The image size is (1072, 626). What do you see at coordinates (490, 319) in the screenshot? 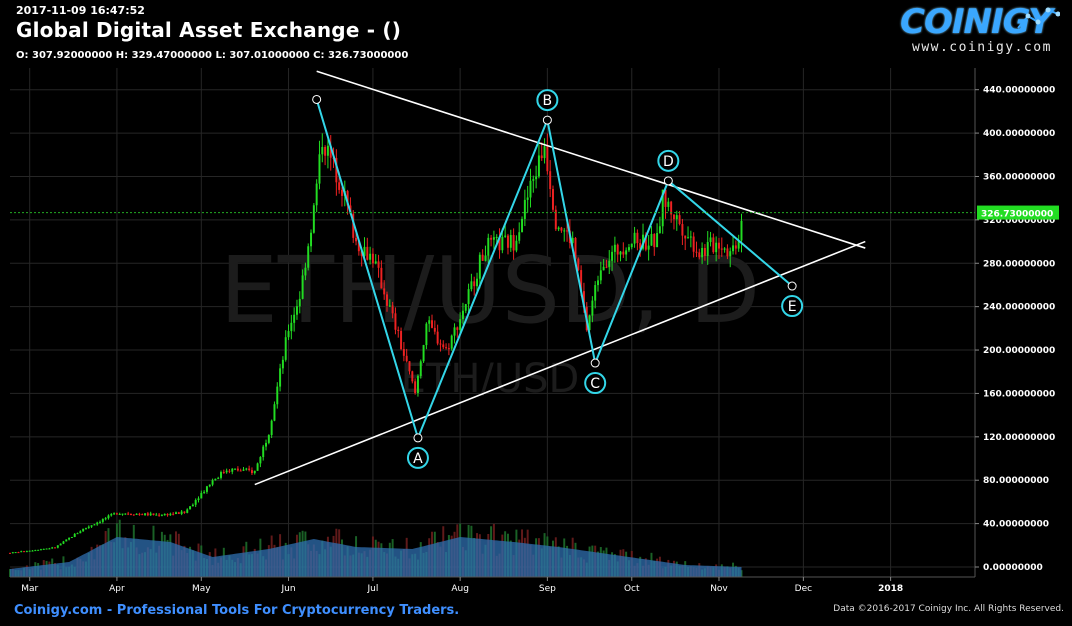
I see `watermark: ETH/USD, D ETH/USD` at bounding box center [490, 319].